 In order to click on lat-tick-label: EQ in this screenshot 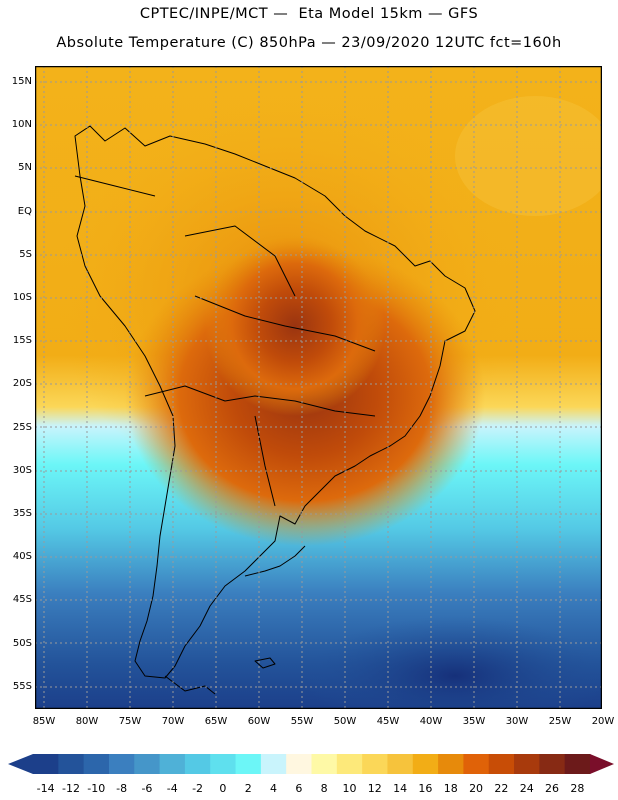, I will do `click(24, 211)`.